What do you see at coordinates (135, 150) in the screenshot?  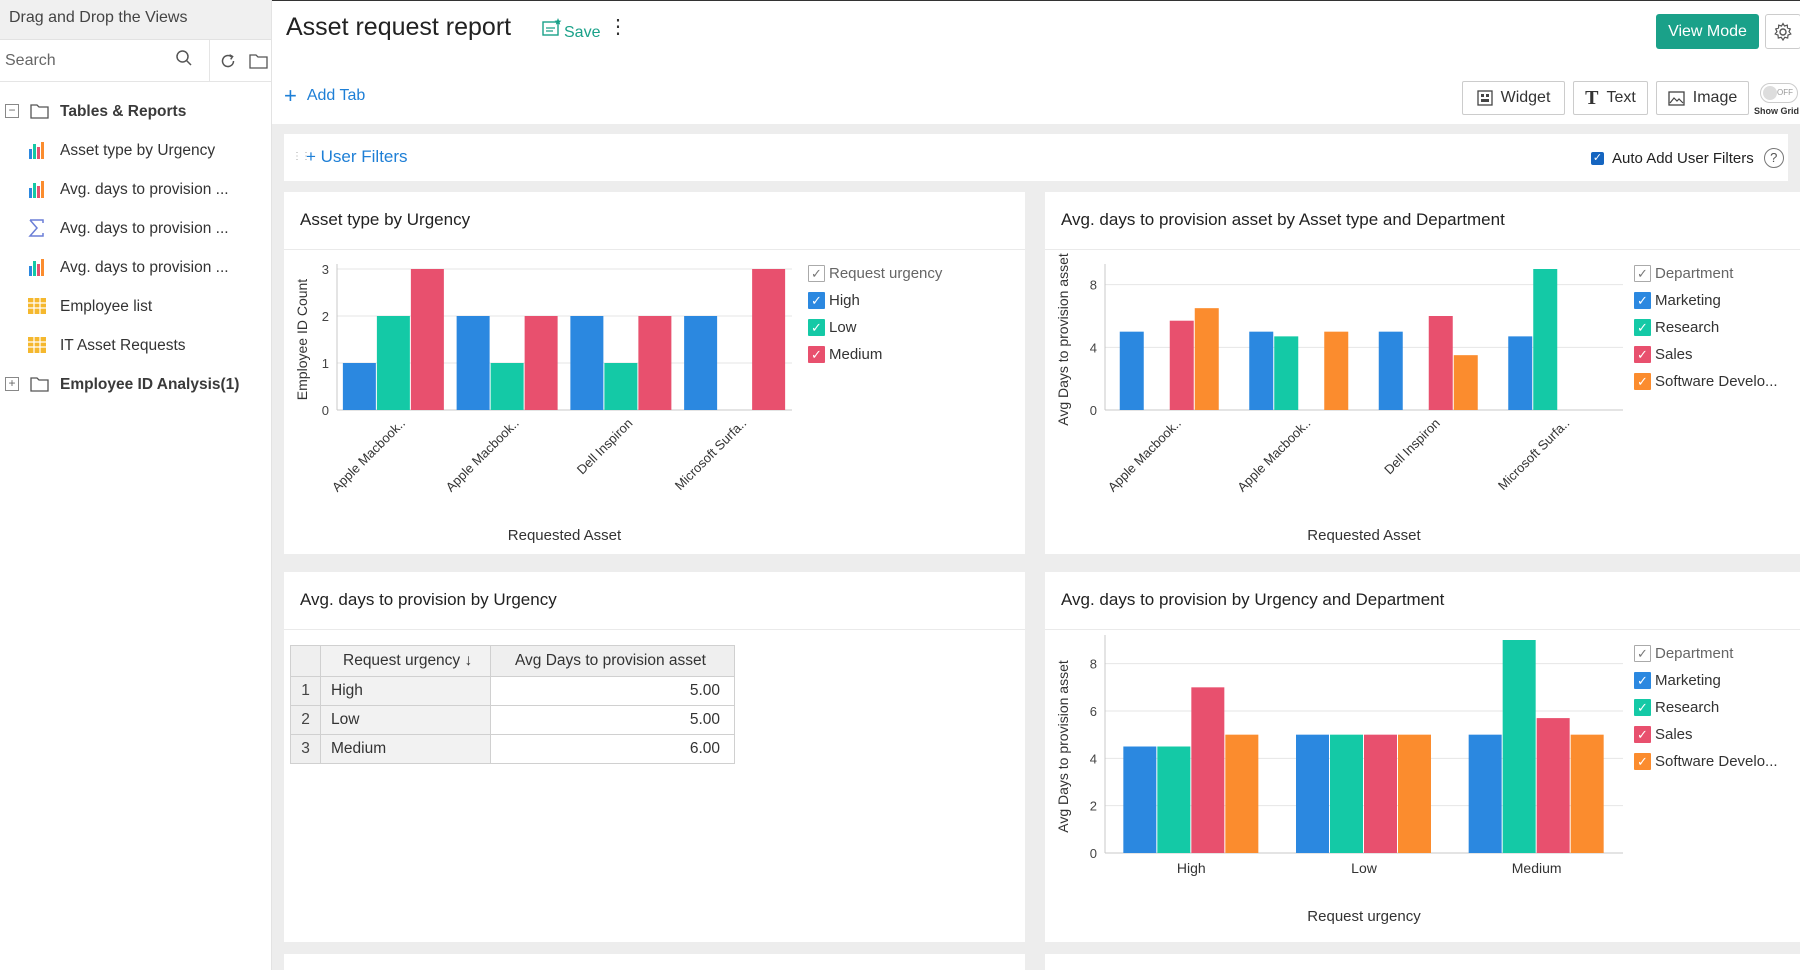 I see `tree-item-asset-type-by-urgency: Asset type by Urgency` at bounding box center [135, 150].